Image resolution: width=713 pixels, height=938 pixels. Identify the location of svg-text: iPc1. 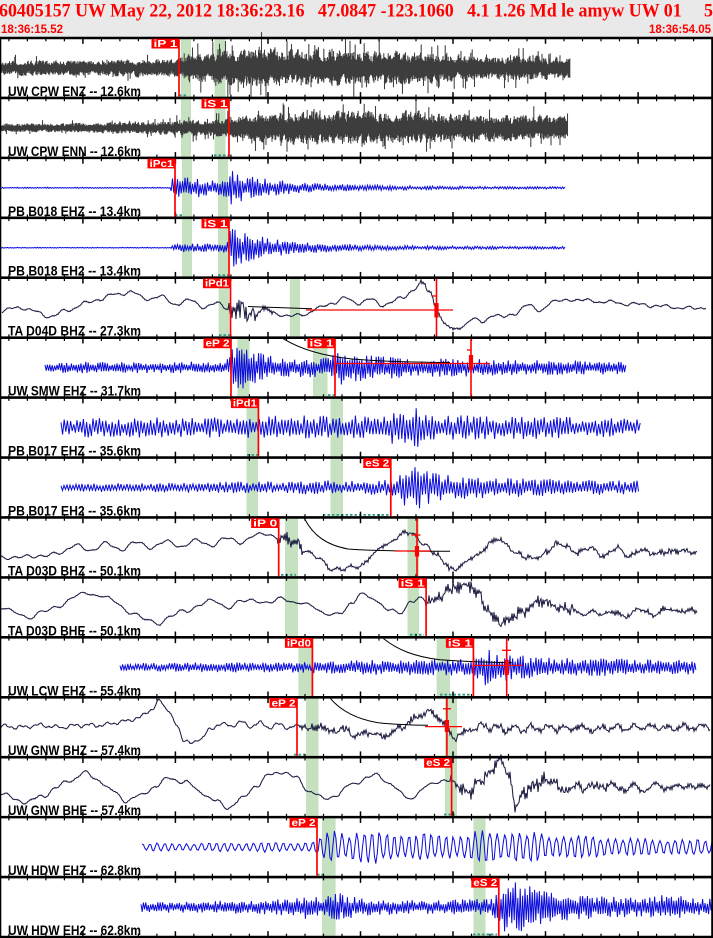
(162, 164).